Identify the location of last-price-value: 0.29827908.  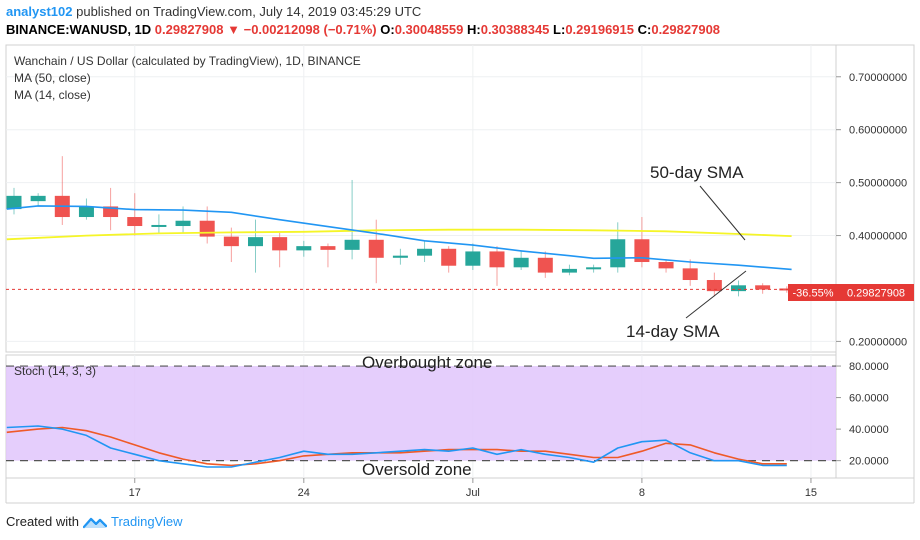
(876, 294).